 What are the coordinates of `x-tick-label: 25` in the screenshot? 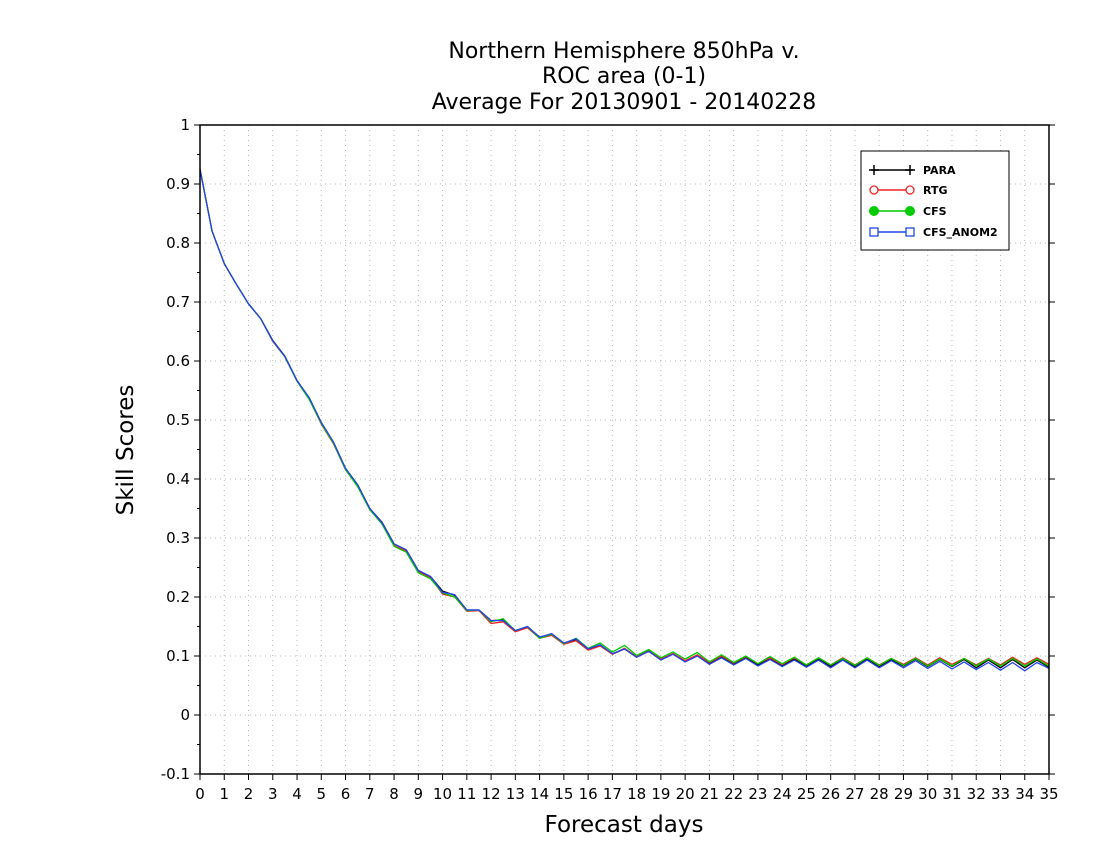 It's located at (806, 794).